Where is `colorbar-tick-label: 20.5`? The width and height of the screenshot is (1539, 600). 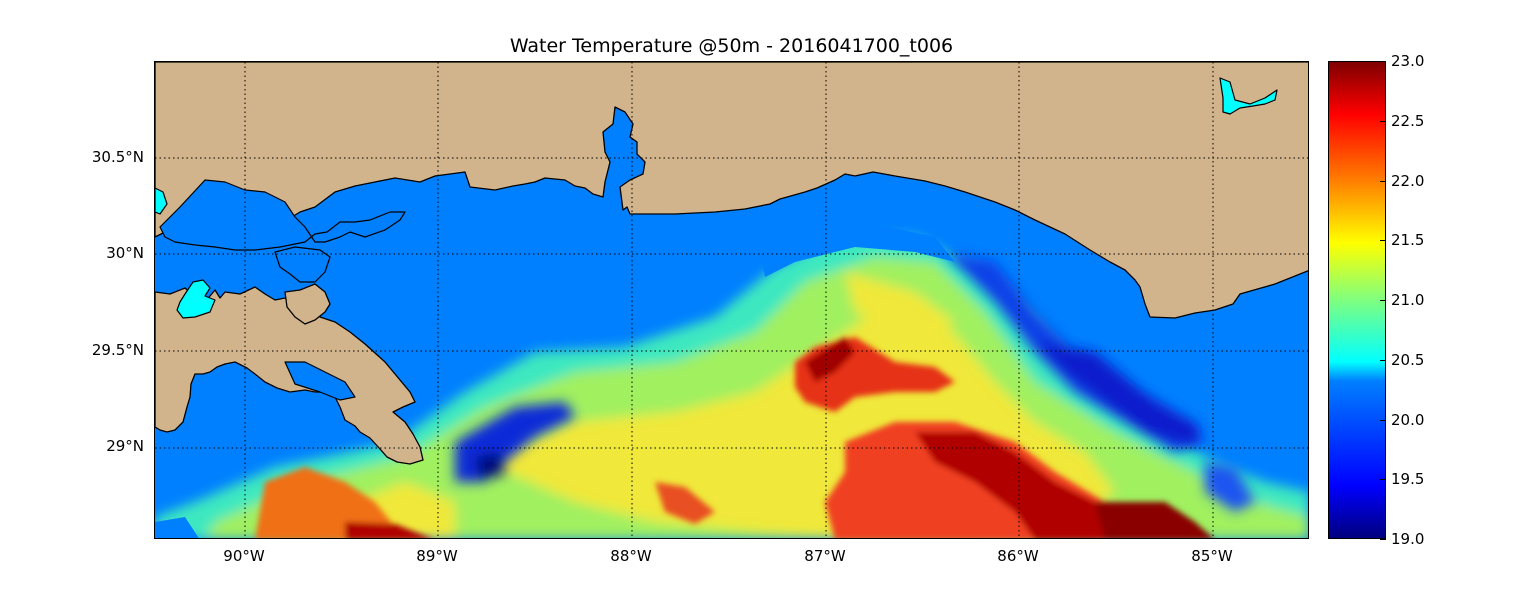 colorbar-tick-label: 20.5 is located at coordinates (1408, 359).